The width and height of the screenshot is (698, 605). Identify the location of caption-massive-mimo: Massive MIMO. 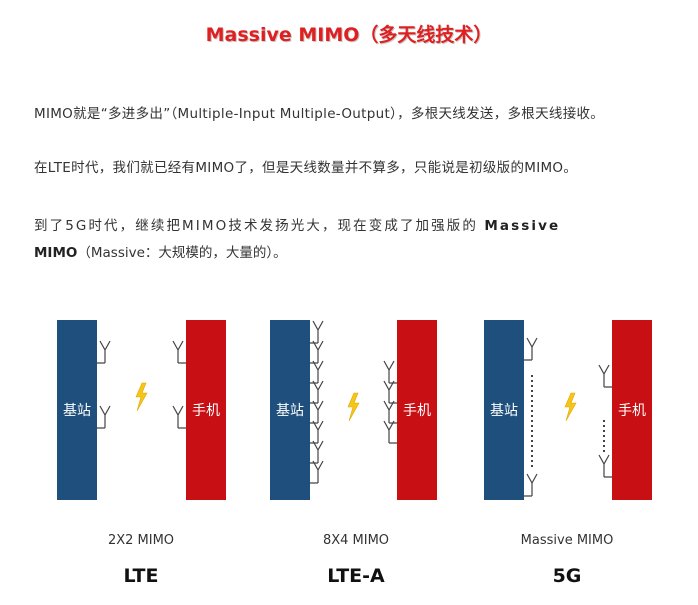
(567, 540).